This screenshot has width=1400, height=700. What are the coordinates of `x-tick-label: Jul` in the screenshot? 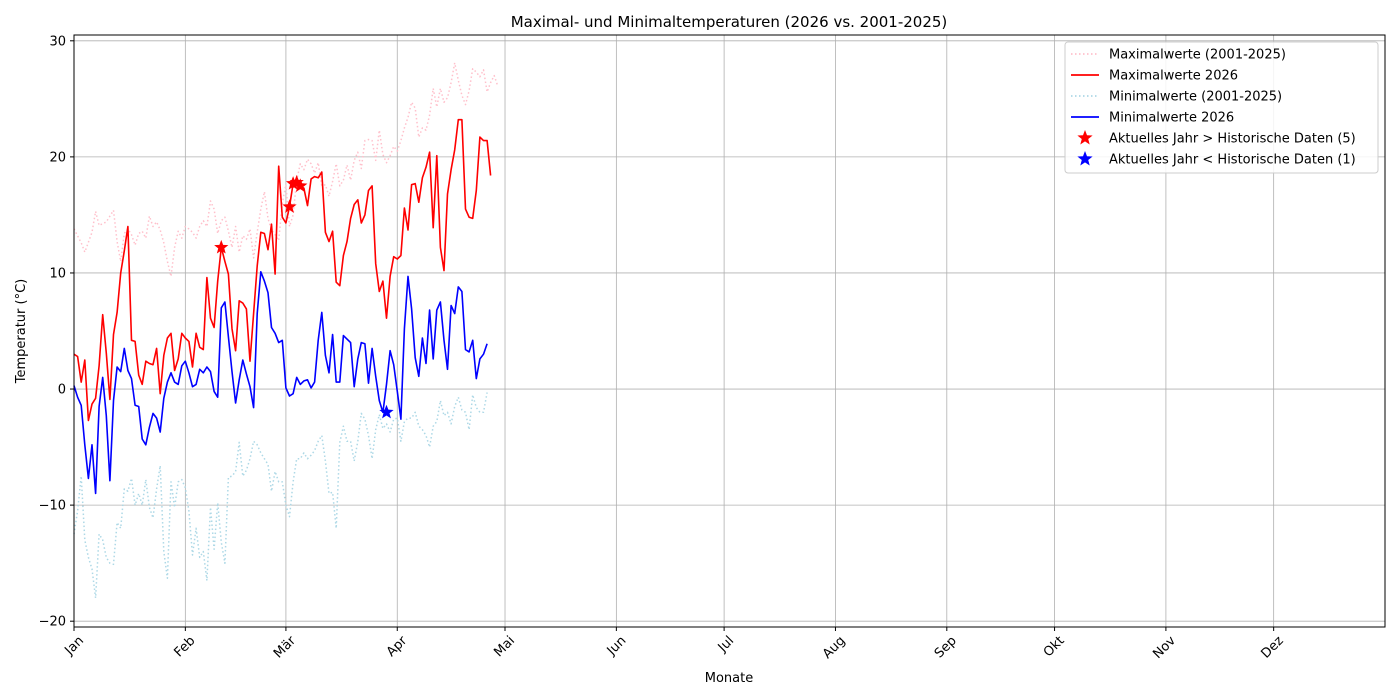 It's located at (726, 644).